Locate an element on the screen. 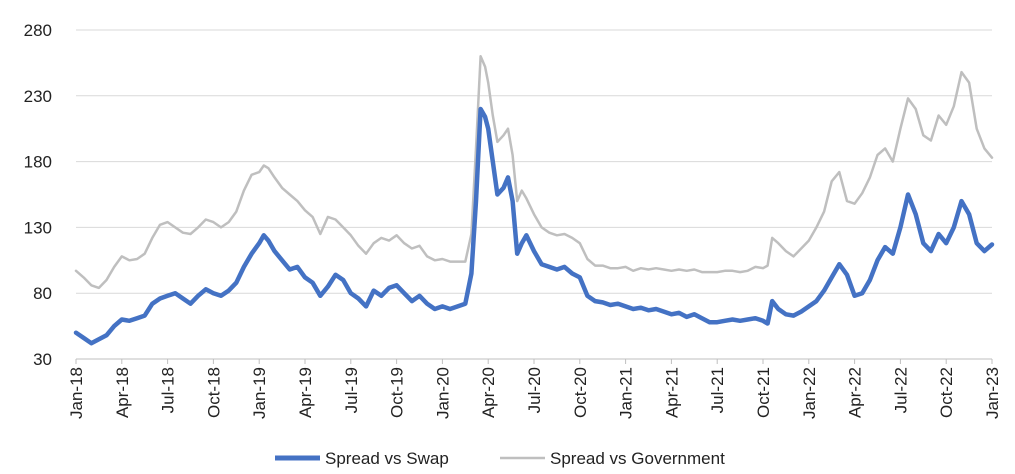 This screenshot has width=1015, height=474. x-tick-label: Apr-19 is located at coordinates (305, 392).